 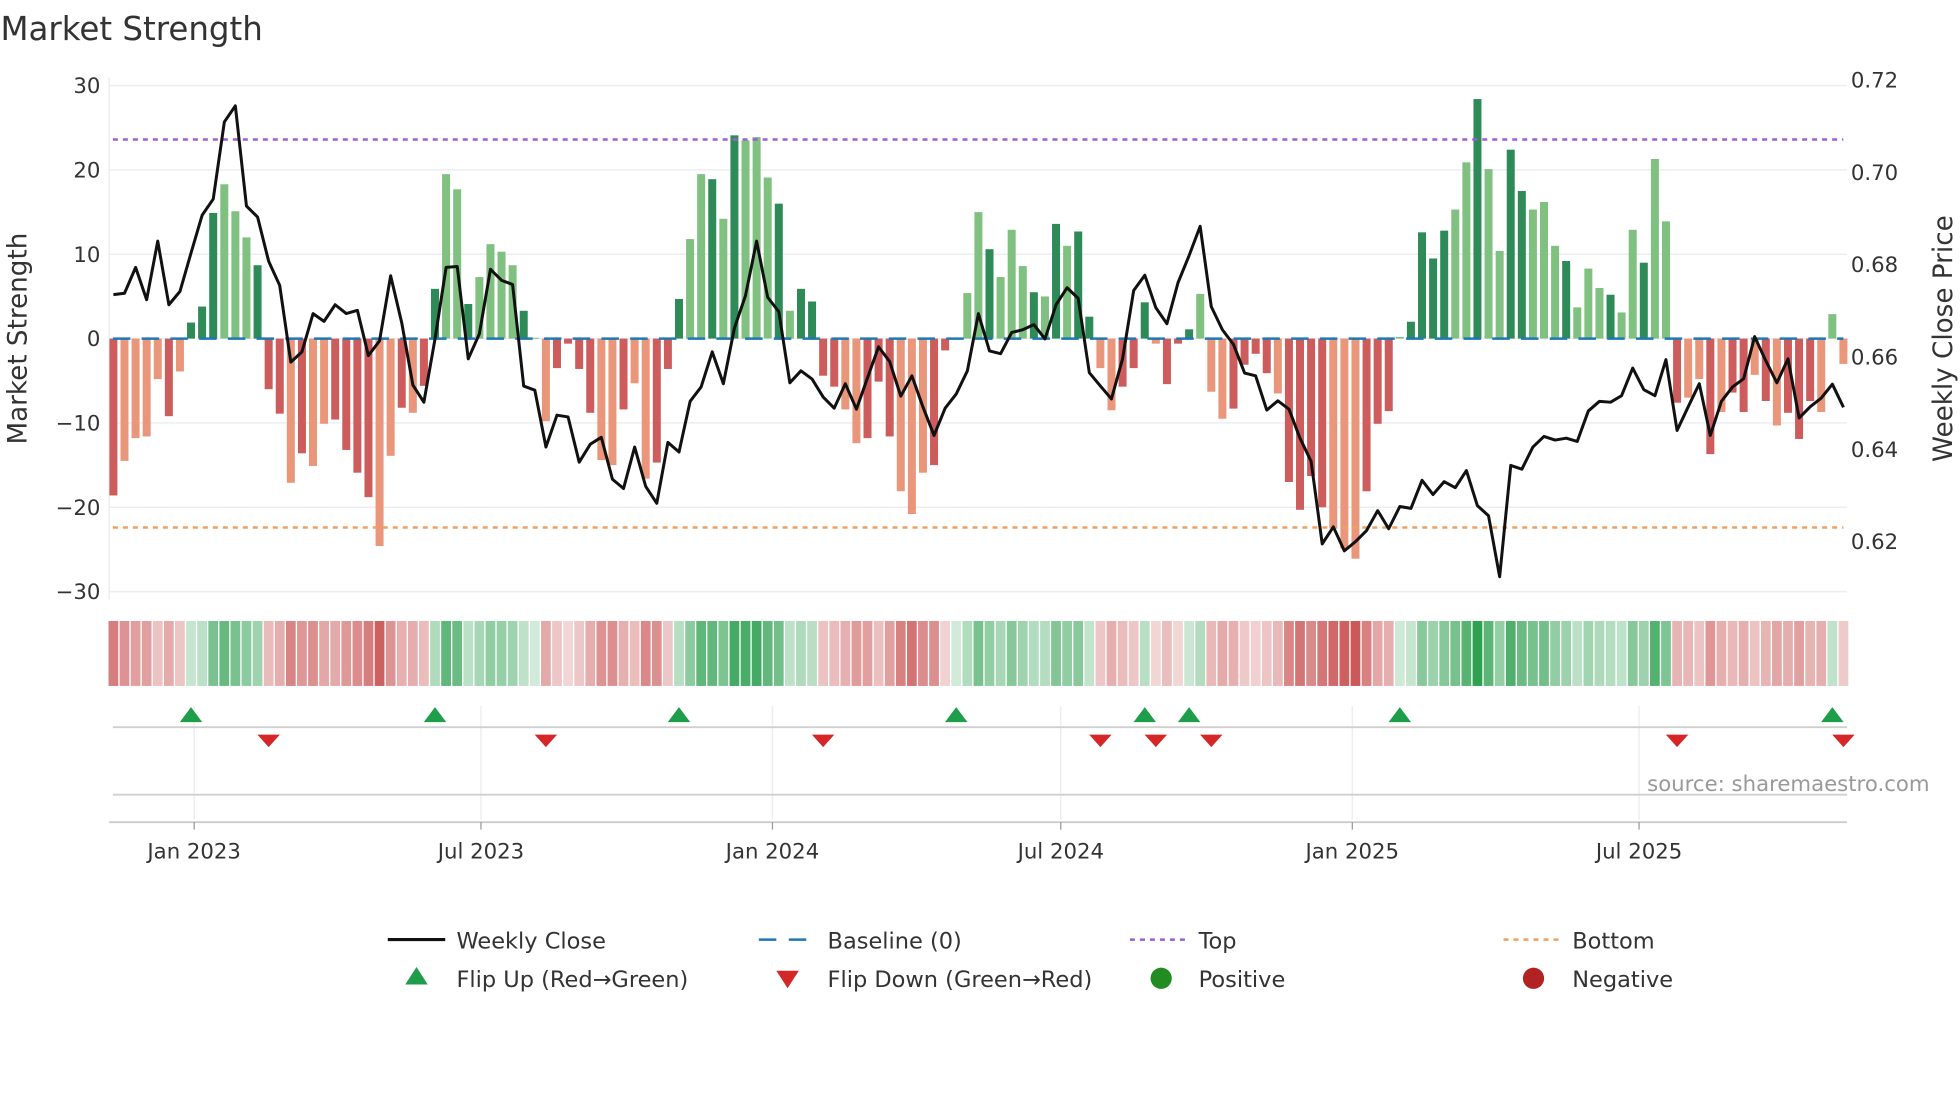 I want to click on y-tick-label: 10, so click(x=86, y=255).